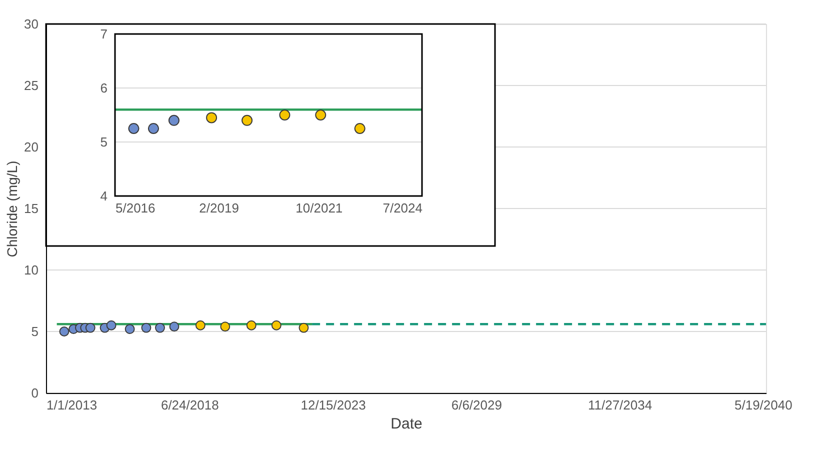  What do you see at coordinates (104, 196) in the screenshot?
I see `y-tick-label: 4` at bounding box center [104, 196].